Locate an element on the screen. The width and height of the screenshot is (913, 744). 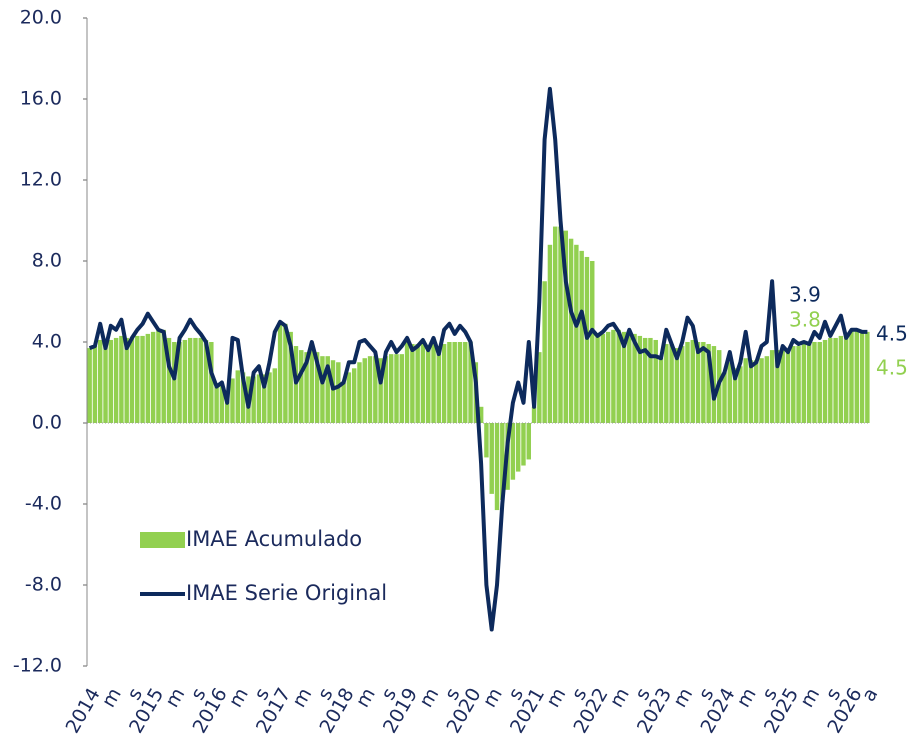
legend-label: IMAE Serie Original is located at coordinates (286, 593).